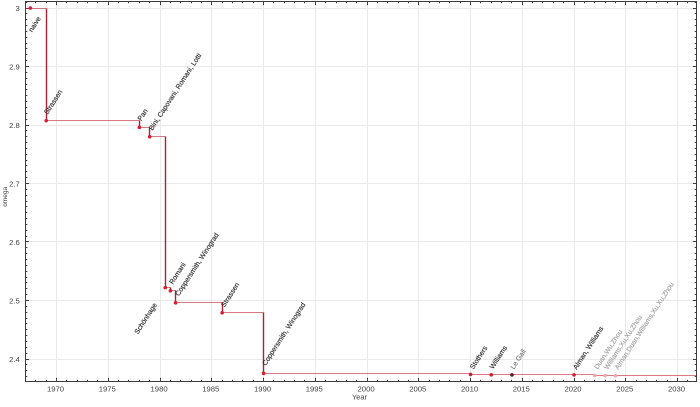  What do you see at coordinates (521, 388) in the screenshot?
I see `svg-text: 2015` at bounding box center [521, 388].